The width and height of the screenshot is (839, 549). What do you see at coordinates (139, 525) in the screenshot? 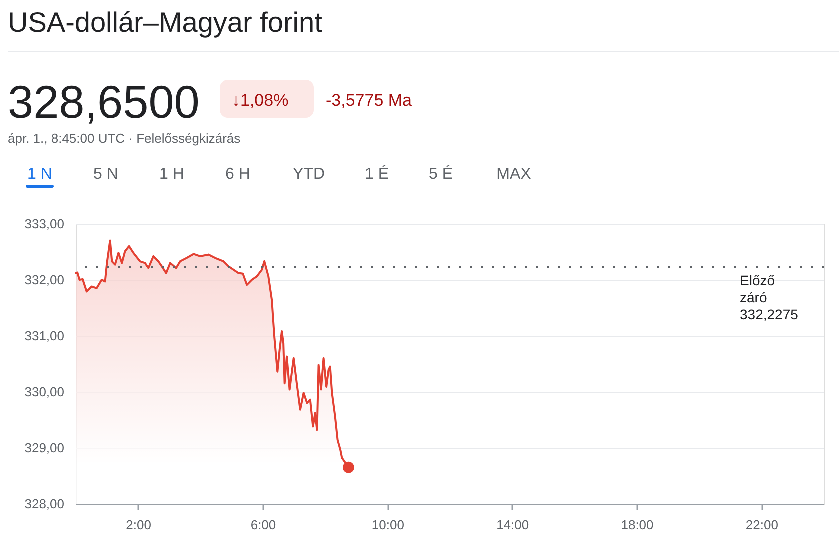
I see `x-tick-label: 2:00` at bounding box center [139, 525].